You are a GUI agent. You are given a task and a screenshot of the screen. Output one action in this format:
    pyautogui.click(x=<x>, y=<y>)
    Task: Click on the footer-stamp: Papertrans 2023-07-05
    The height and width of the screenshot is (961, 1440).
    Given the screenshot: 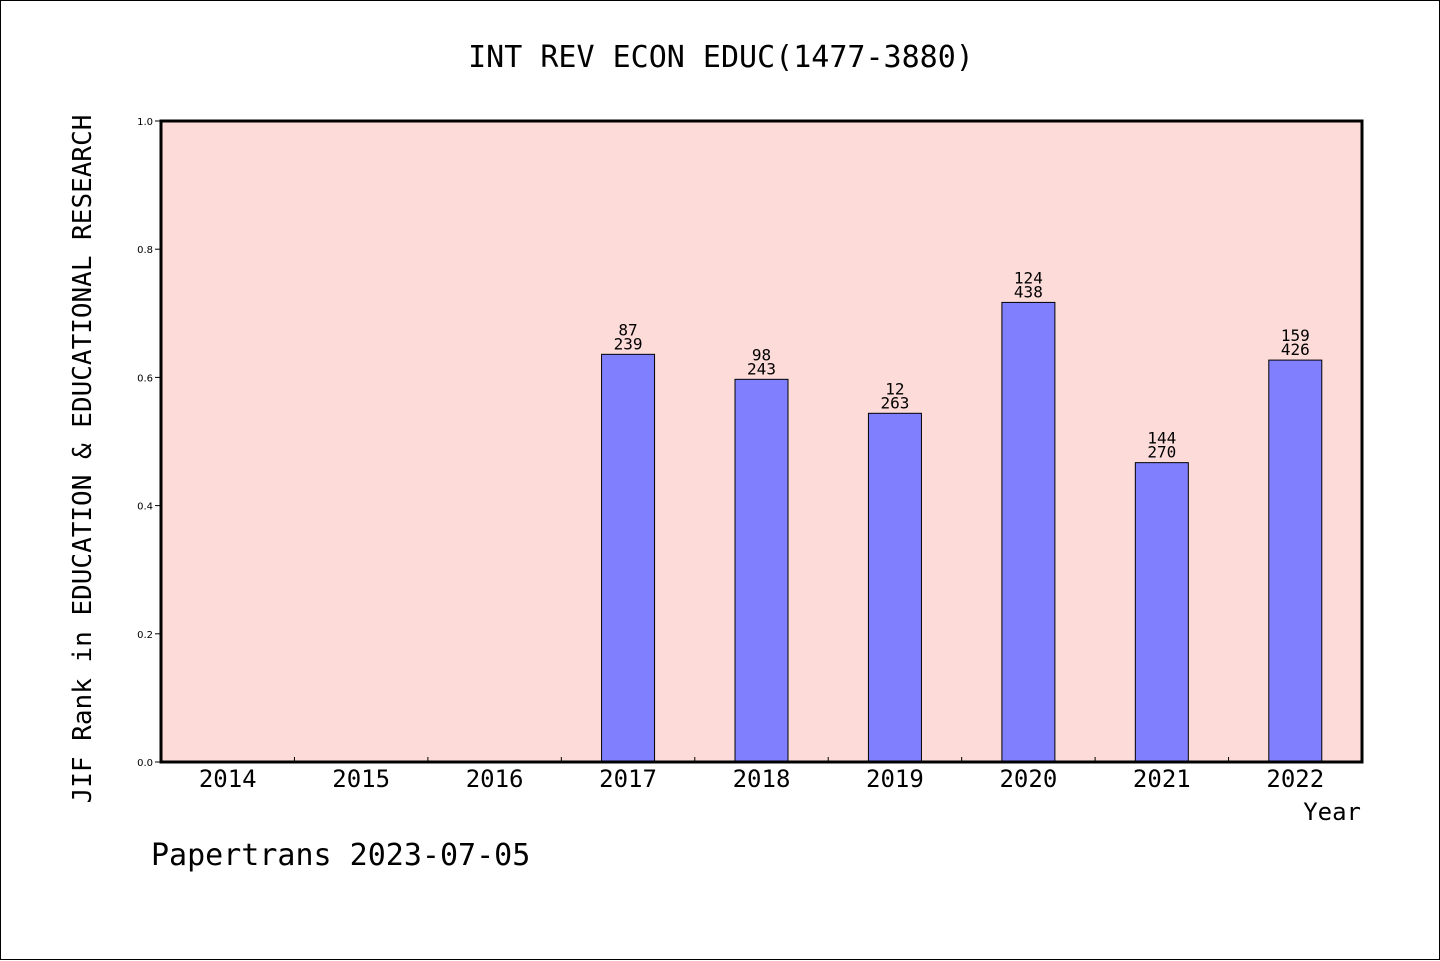 What is the action you would take?
    pyautogui.click(x=340, y=855)
    